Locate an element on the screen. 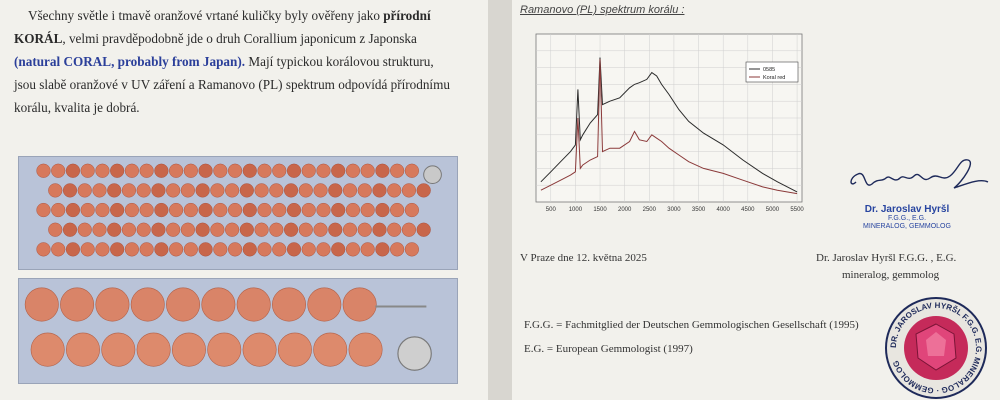 This screenshot has height=400, width=1000. x-tick-label: 5000 is located at coordinates (773, 210).